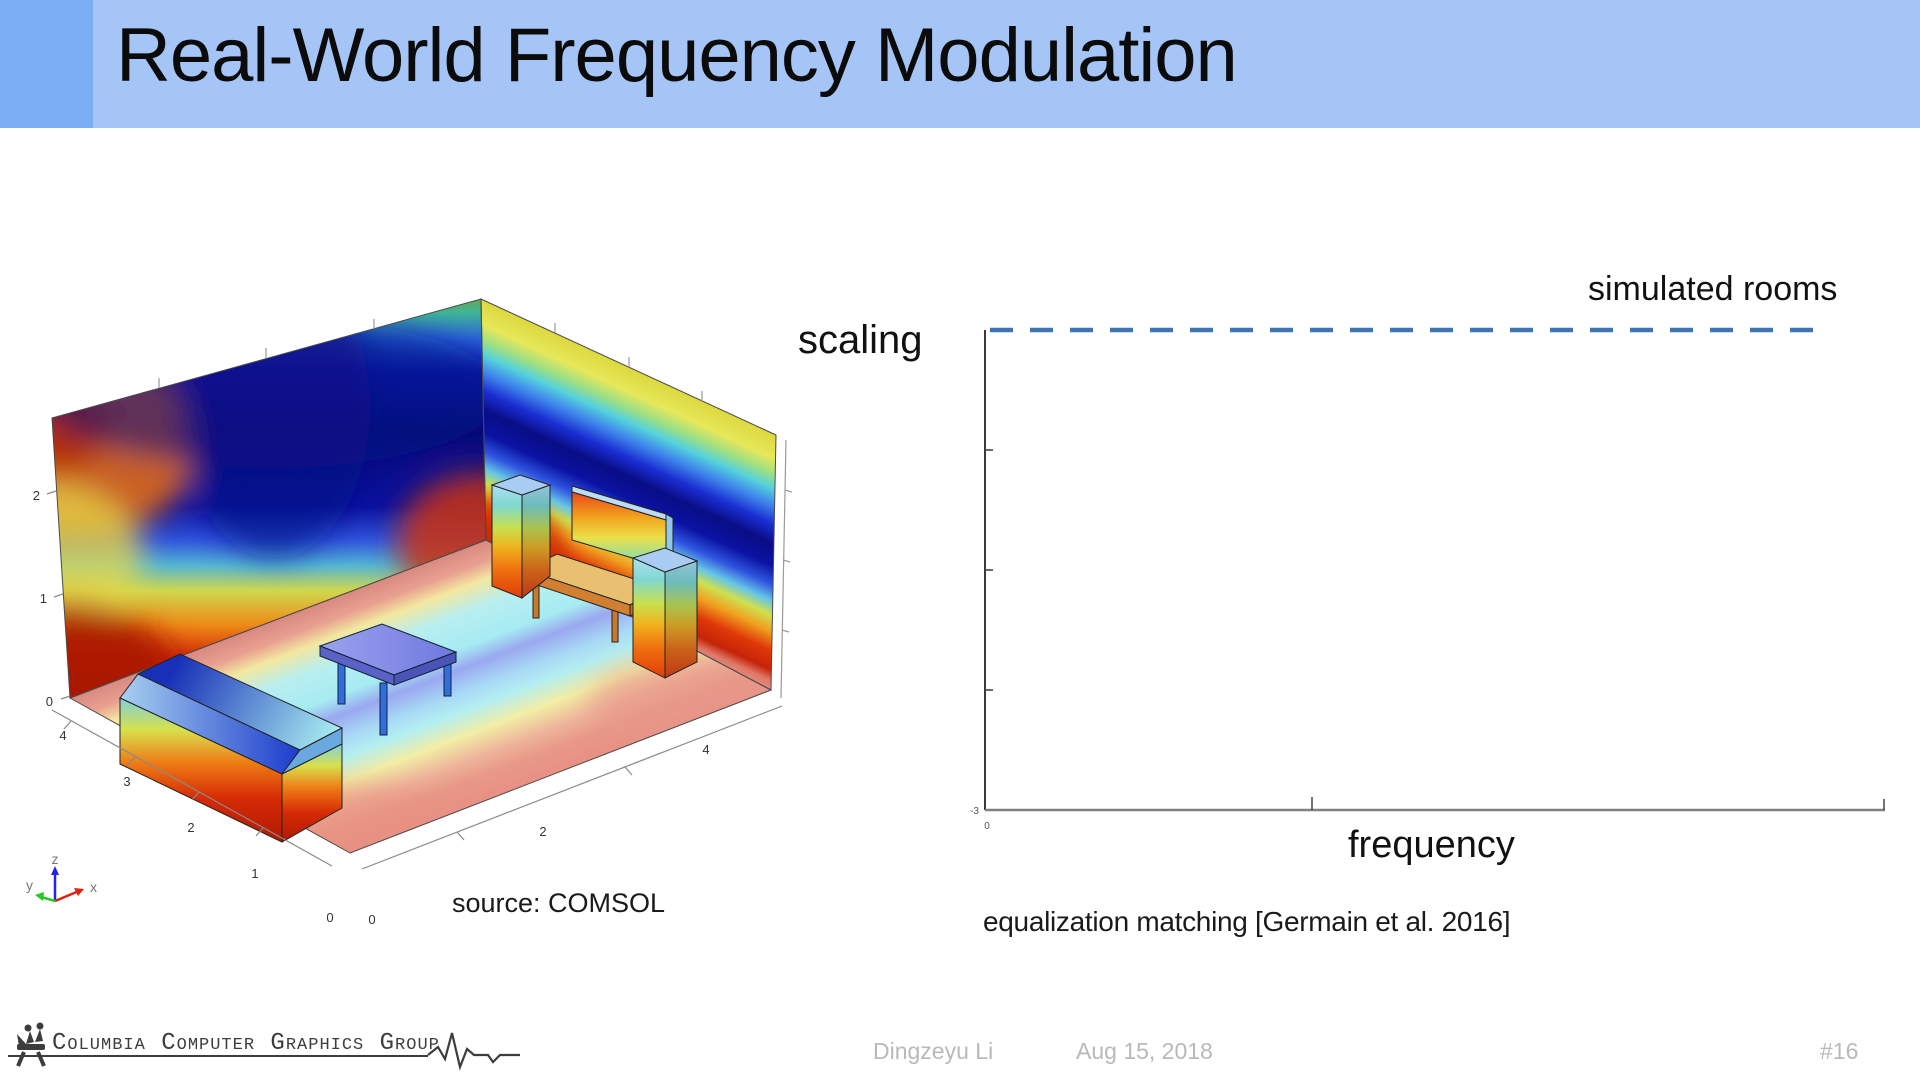 This screenshot has height=1080, width=1920. Describe the element at coordinates (93, 887) in the screenshot. I see `triad-x-label: x` at that location.